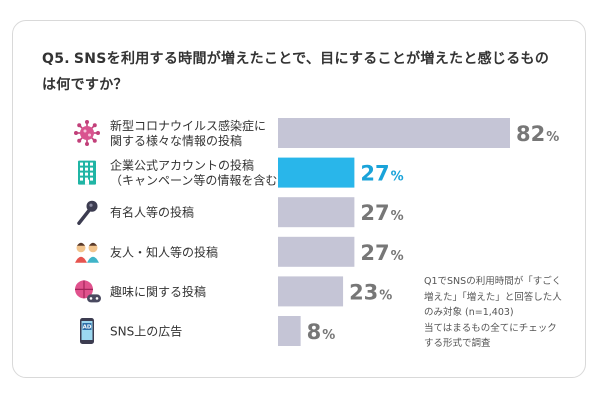 This screenshot has height=400, width=600. Describe the element at coordinates (87, 327) in the screenshot. I see `svg-text: AD` at that location.